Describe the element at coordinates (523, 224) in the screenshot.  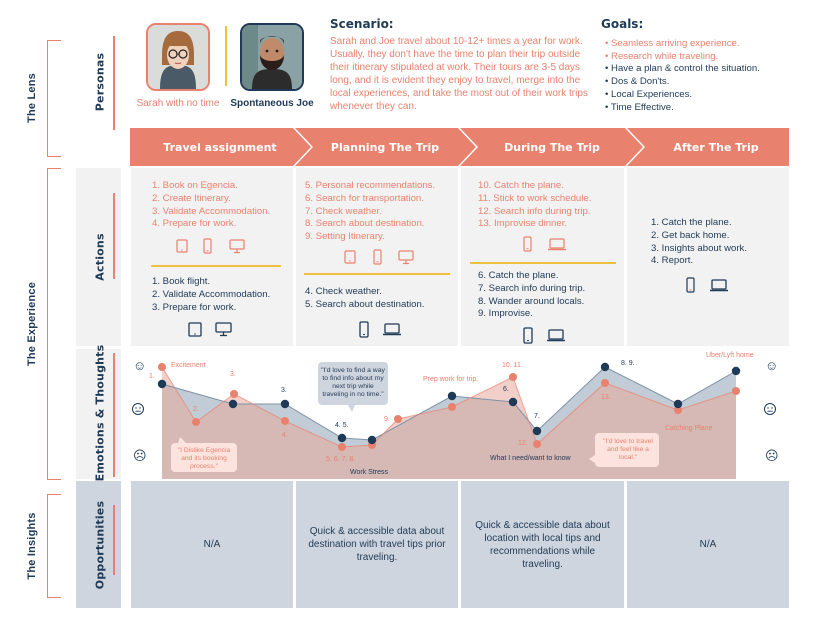
I see `list-item: 13. Improvise dinner.` at that location.